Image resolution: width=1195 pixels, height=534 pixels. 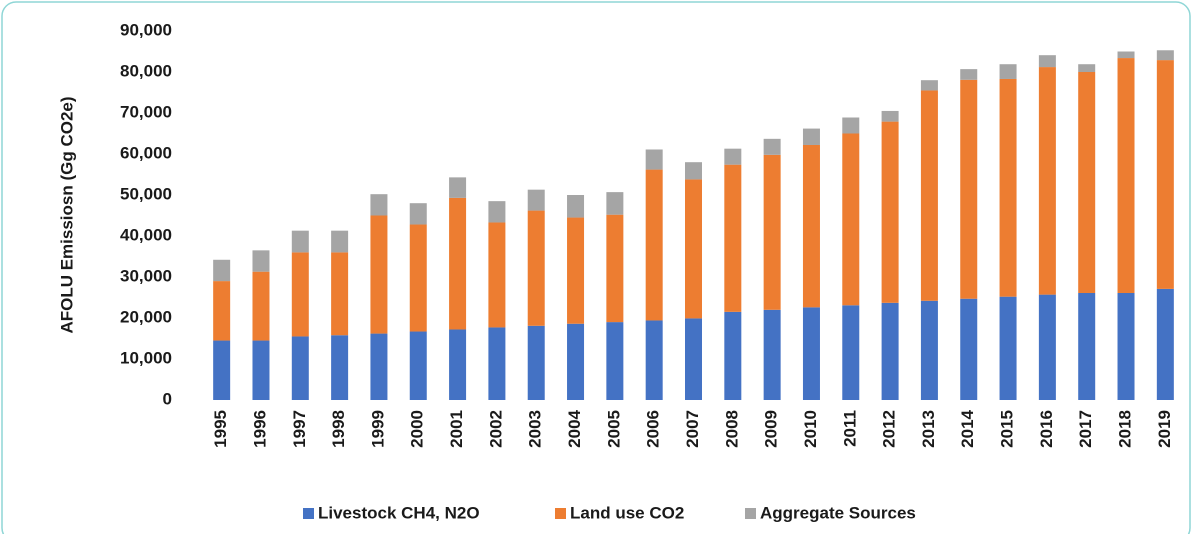 I want to click on legend-label: Livestock CH4, N2O, so click(x=399, y=512).